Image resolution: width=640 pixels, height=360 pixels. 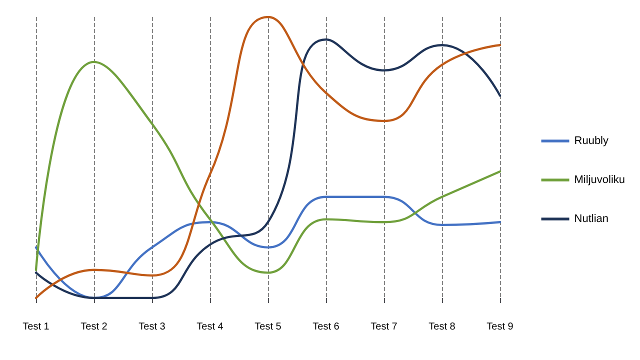 What do you see at coordinates (268, 327) in the screenshot?
I see `x-tick-label: Test 5` at bounding box center [268, 327].